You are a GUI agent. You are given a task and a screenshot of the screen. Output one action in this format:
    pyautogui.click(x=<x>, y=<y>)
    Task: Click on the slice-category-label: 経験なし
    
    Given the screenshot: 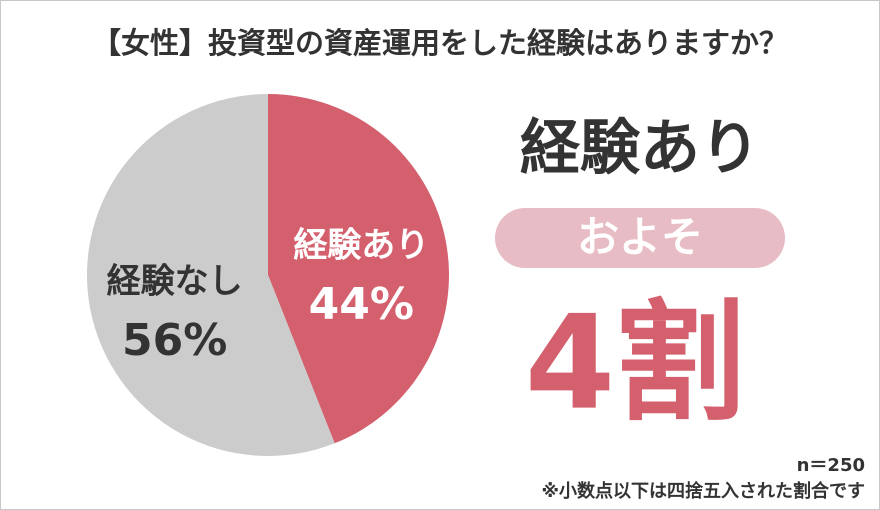 What is the action you would take?
    pyautogui.click(x=175, y=281)
    